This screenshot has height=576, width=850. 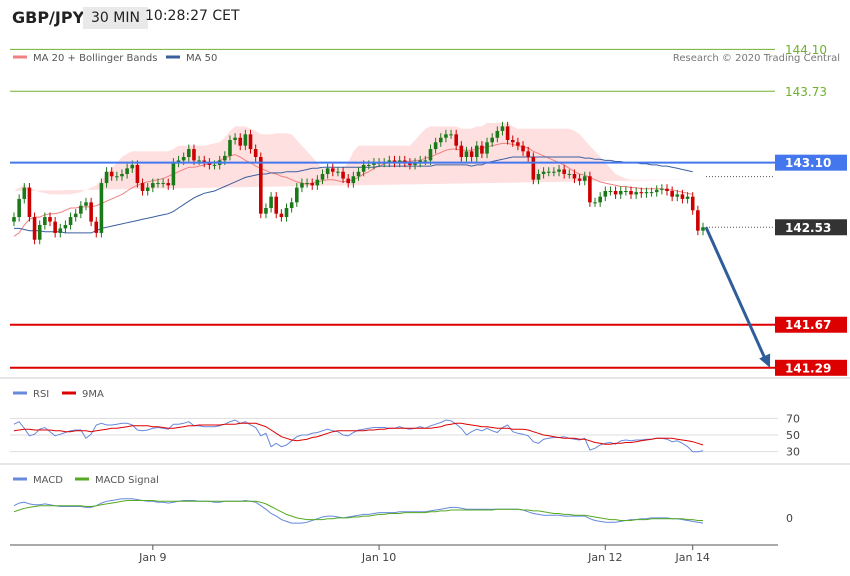 I want to click on macd-signal-line, so click(x=358, y=510).